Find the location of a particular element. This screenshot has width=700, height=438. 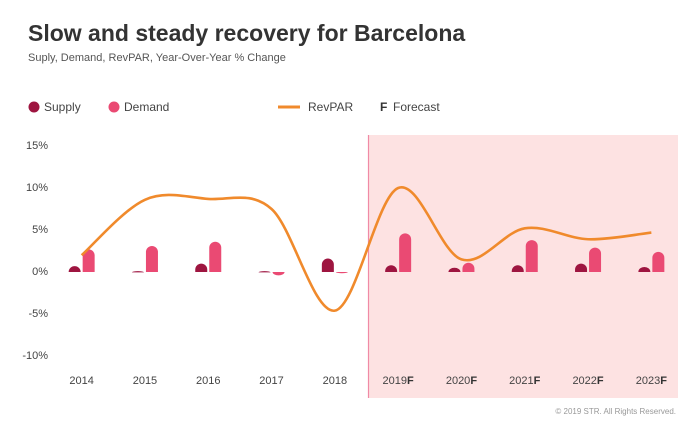

x-tick-label: 2018 is located at coordinates (335, 381).